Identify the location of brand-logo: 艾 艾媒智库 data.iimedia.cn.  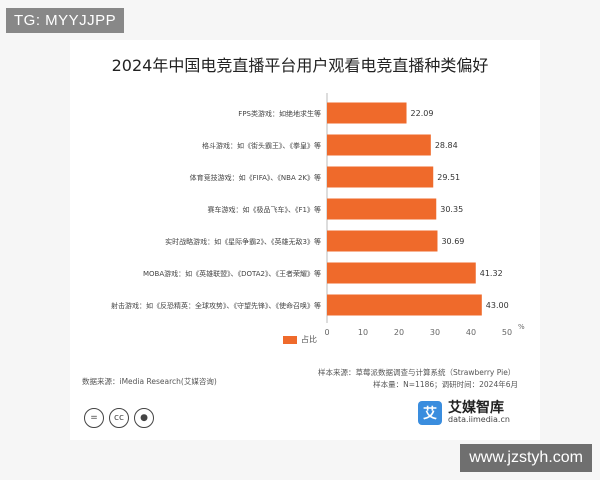
(464, 413).